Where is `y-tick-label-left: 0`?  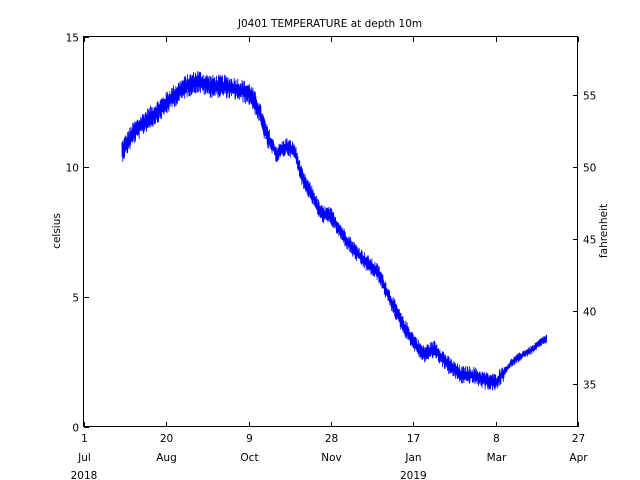 y-tick-label-left: 0 is located at coordinates (75, 429).